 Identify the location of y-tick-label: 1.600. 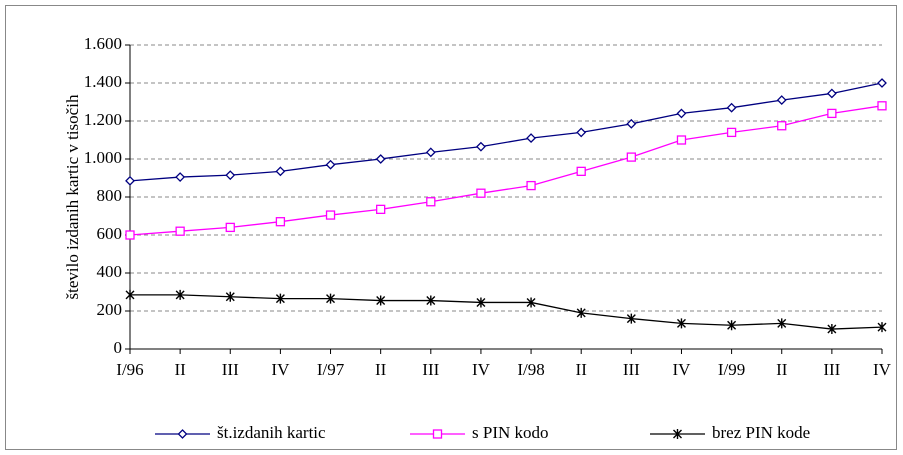
(103, 43).